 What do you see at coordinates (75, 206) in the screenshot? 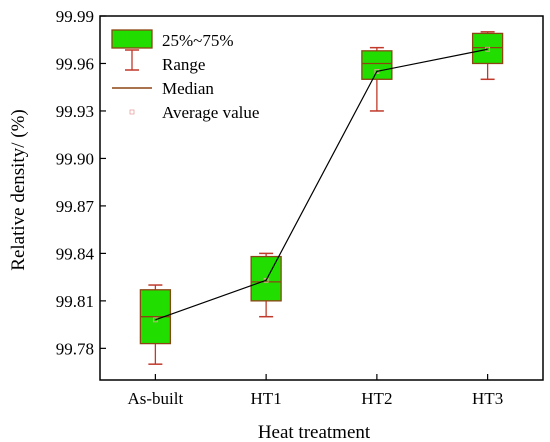
I see `y-tick-label: 99.87` at bounding box center [75, 206].